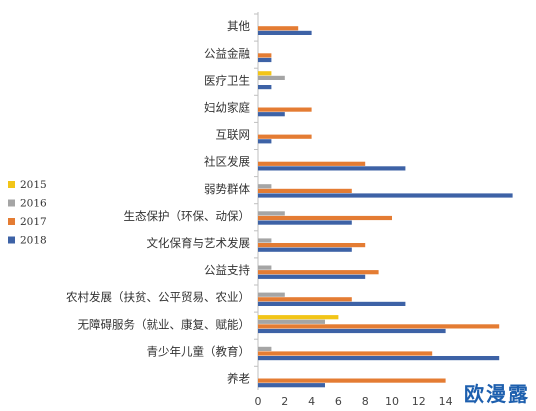 The width and height of the screenshot is (536, 411). Describe the element at coordinates (158, 297) in the screenshot. I see `category-label: 农村发展（扶贫、公平贸易、农业）` at that location.